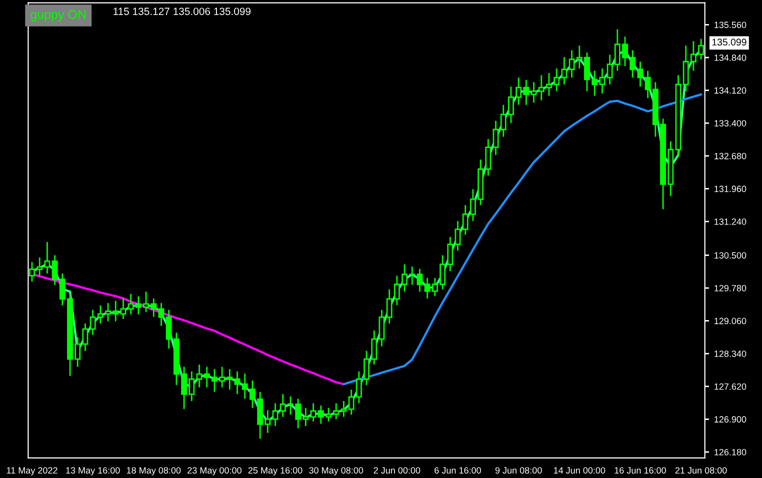  Describe the element at coordinates (730, 90) in the screenshot. I see `y-tick-label: 134.120` at that location.